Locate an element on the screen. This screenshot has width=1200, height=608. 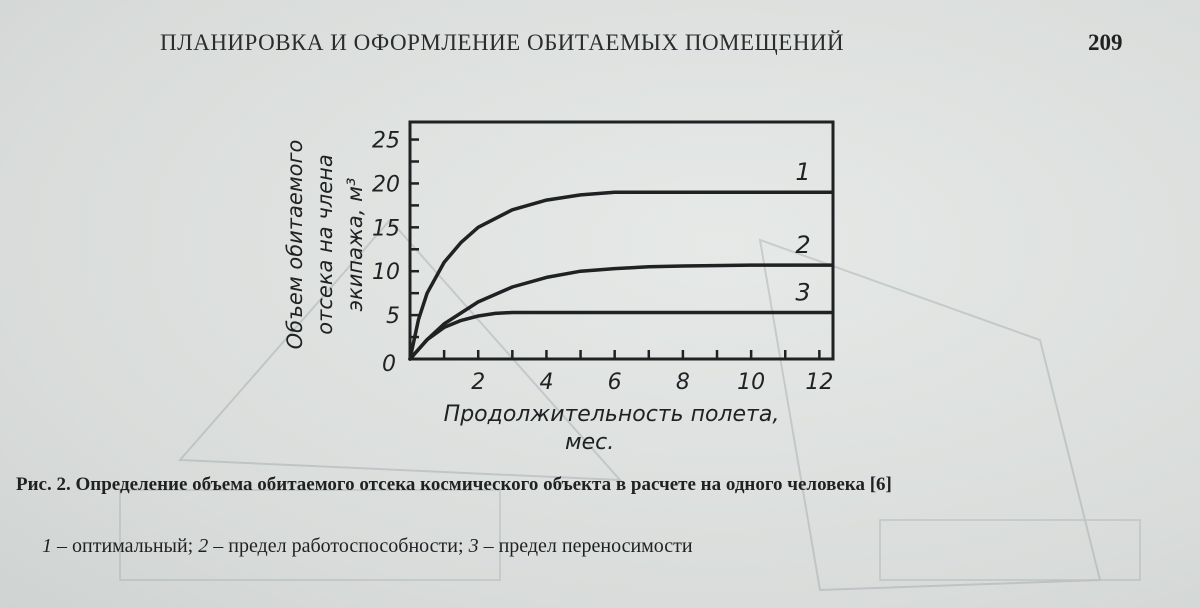
y-label-line: отсека на члена is located at coordinates (325, 244).